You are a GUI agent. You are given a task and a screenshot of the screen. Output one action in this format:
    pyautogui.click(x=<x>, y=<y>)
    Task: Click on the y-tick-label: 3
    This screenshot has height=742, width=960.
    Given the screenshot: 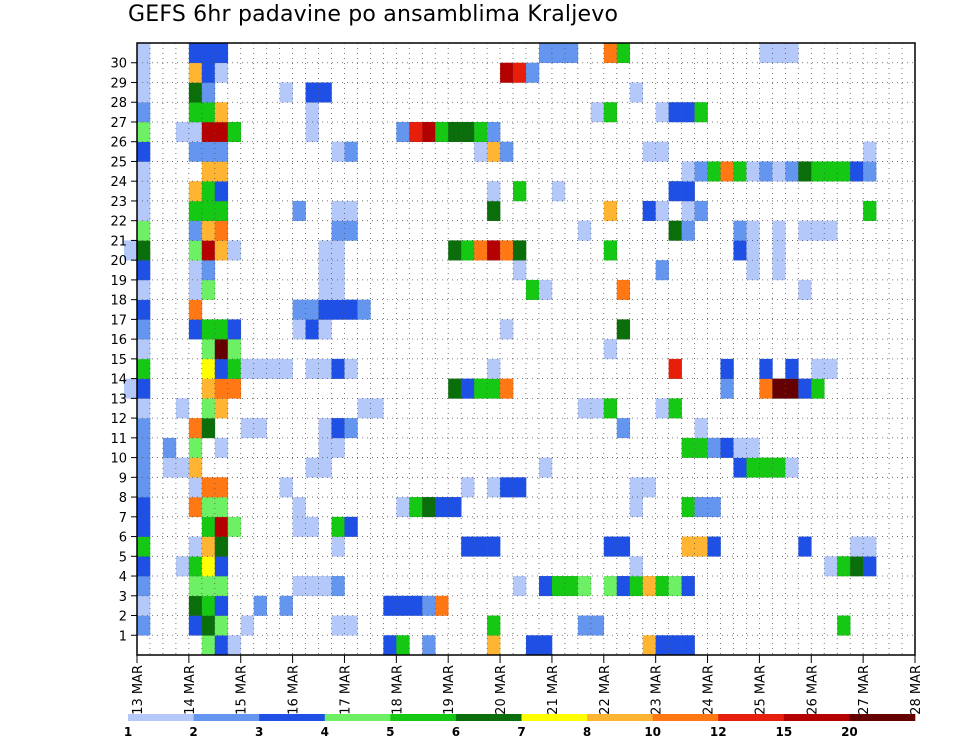 What is the action you would take?
    pyautogui.click(x=123, y=597)
    